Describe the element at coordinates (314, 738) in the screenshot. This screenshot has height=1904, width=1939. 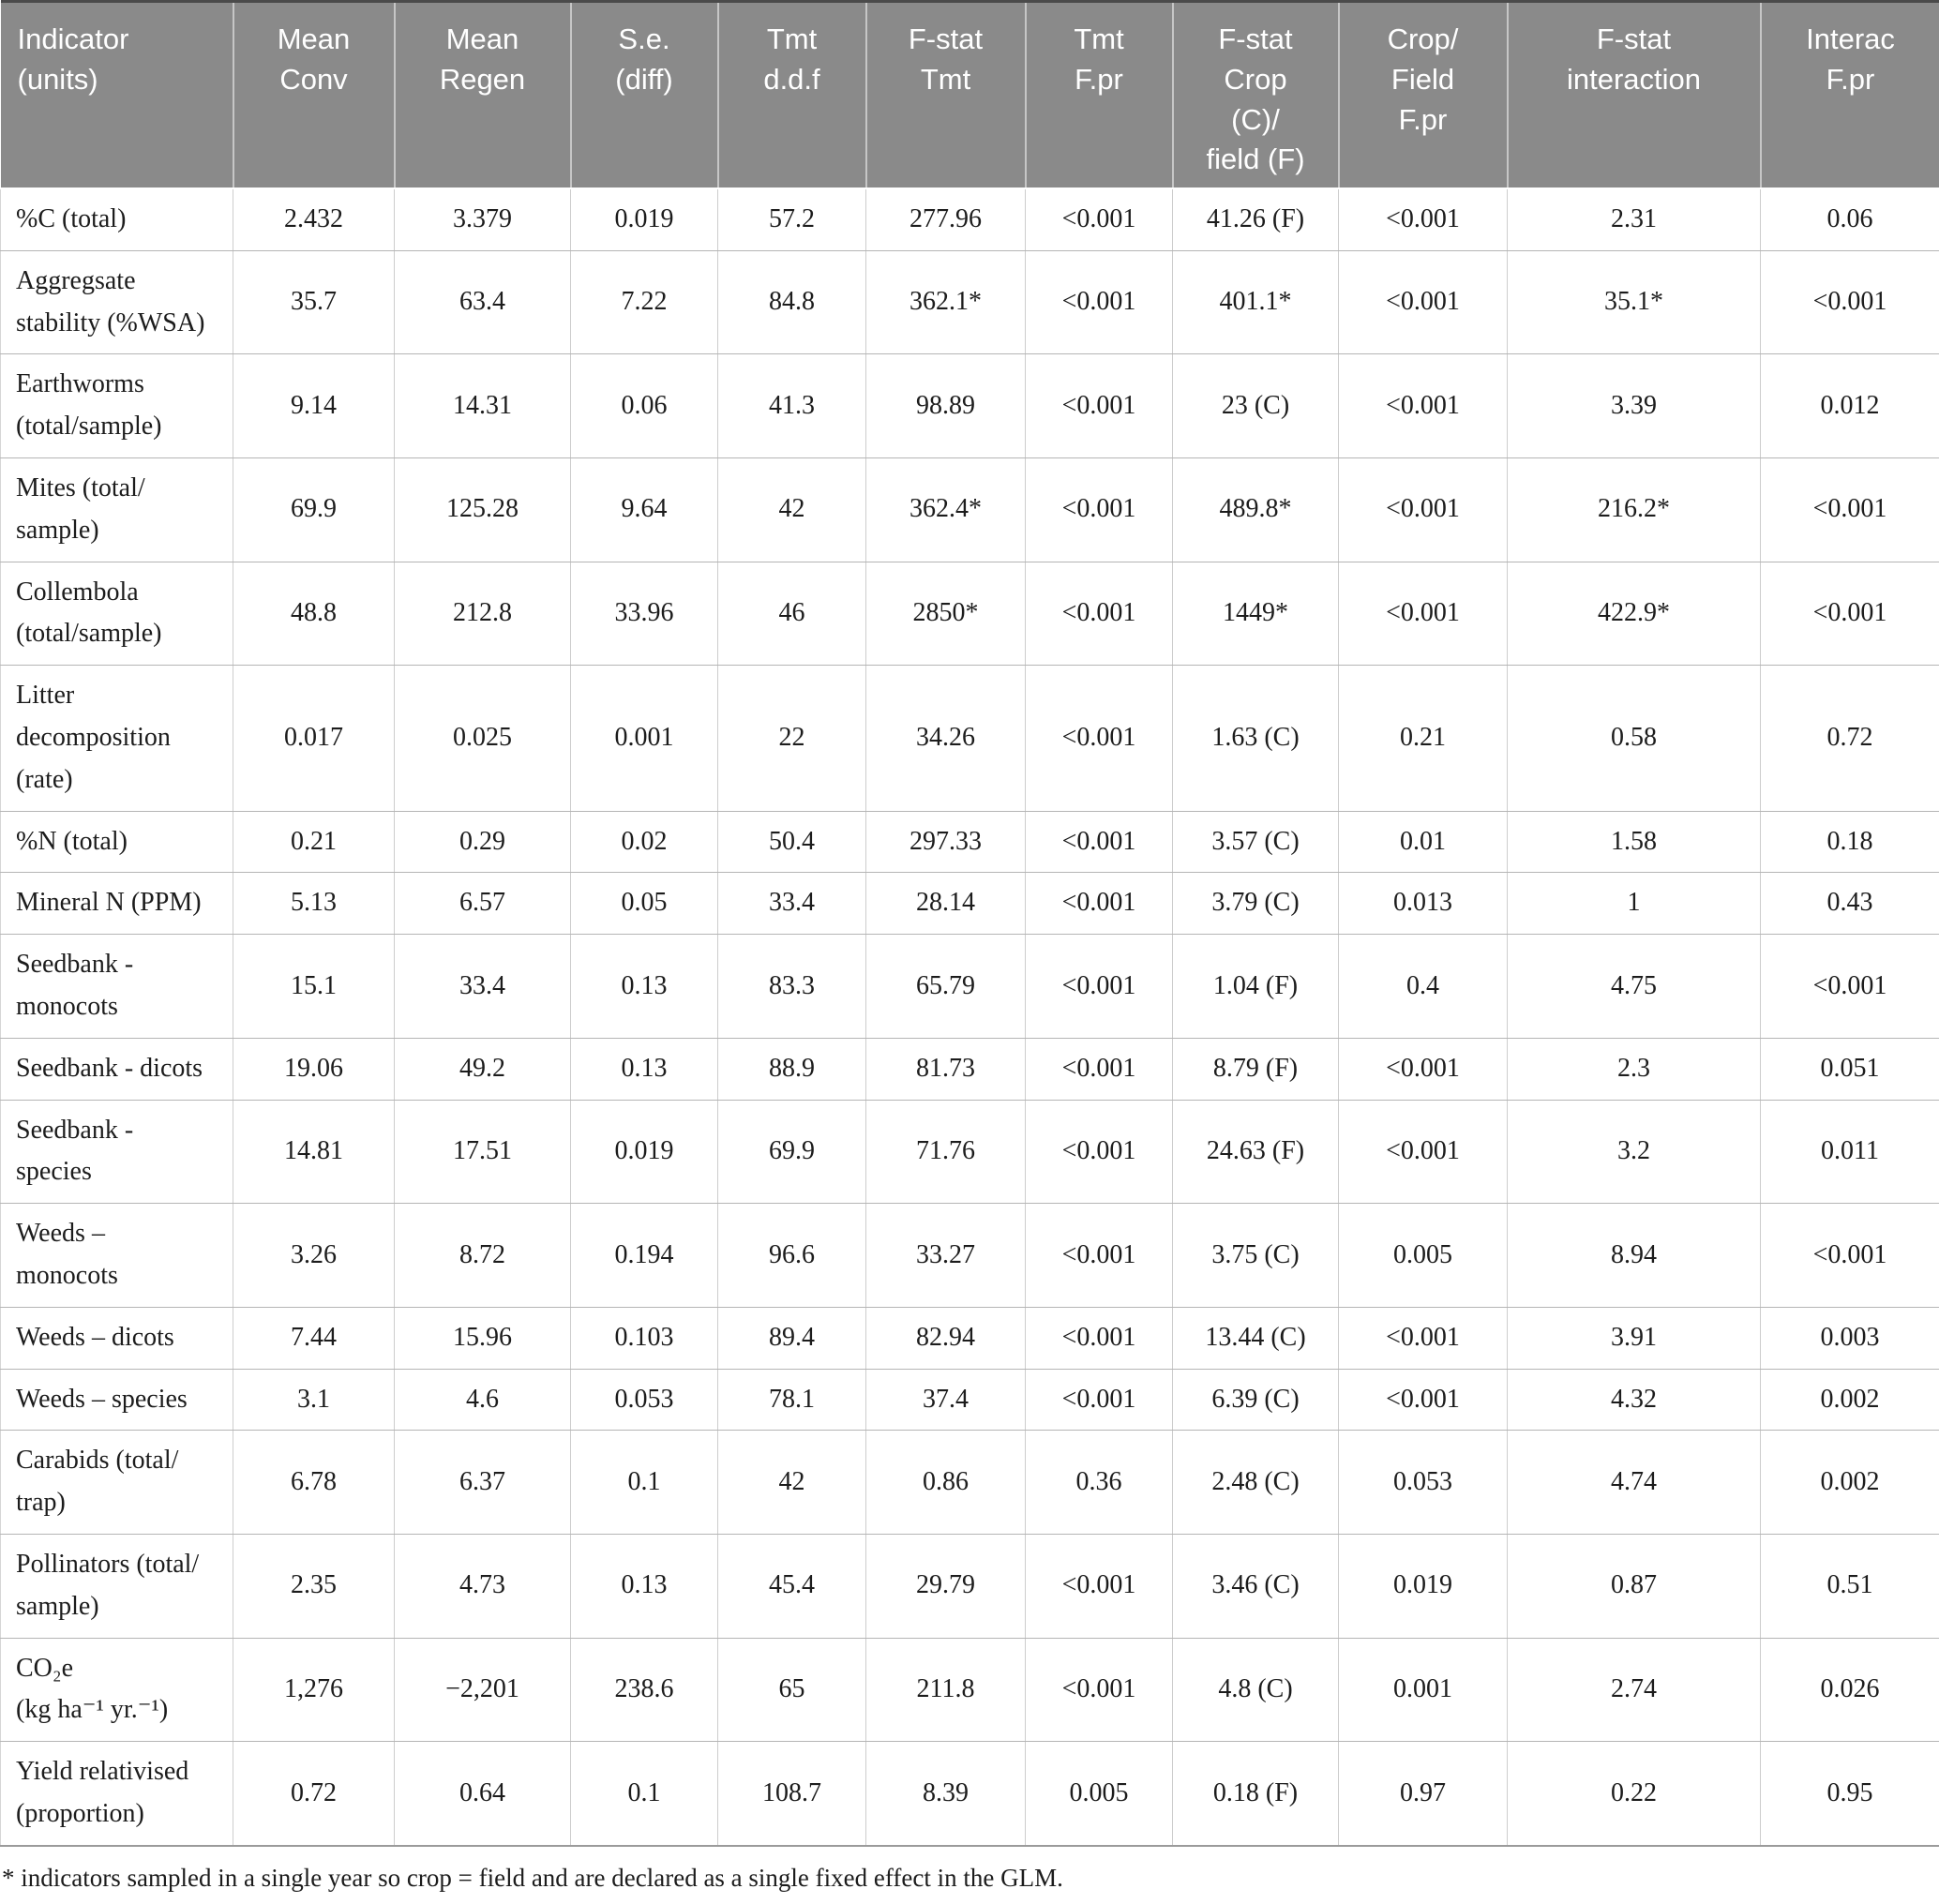
I see `value-cell: 0.017` at that location.